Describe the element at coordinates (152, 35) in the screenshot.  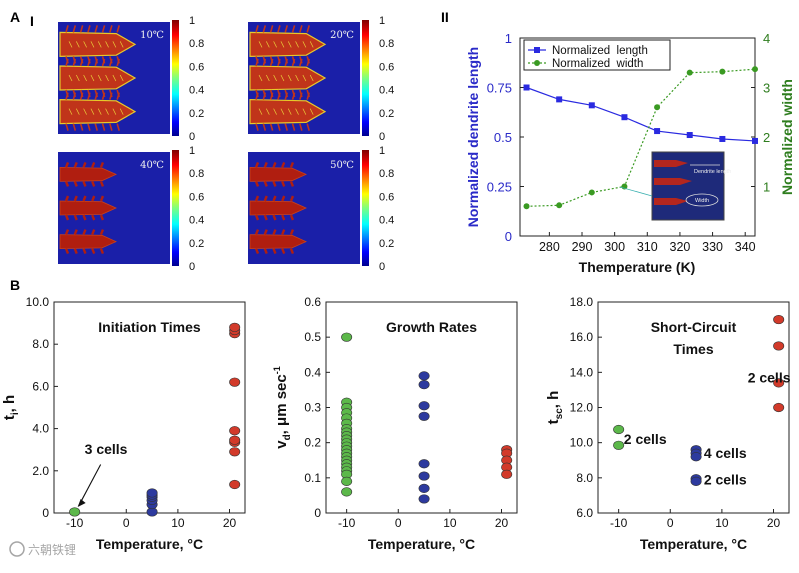
I see `sim-temperature-label: 10℃` at that location.